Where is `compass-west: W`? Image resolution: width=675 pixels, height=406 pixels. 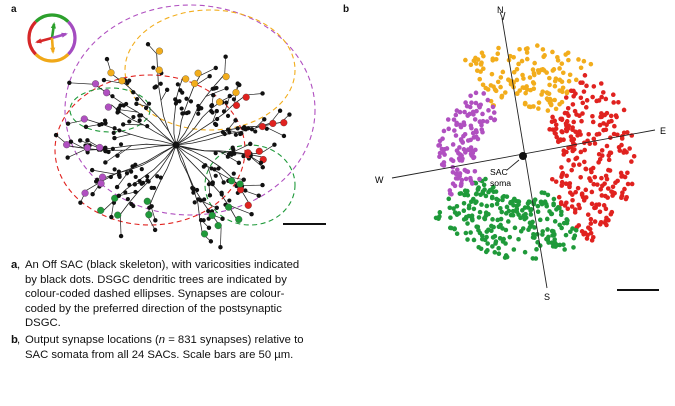 compass-west: W is located at coordinates (379, 180).